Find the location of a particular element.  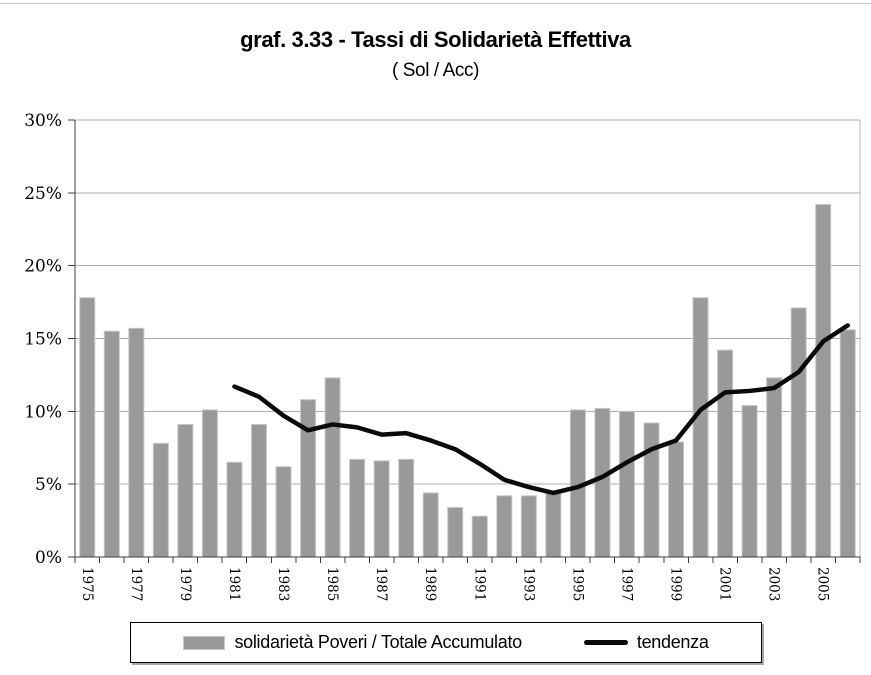

bar-1985 is located at coordinates (332, 467).